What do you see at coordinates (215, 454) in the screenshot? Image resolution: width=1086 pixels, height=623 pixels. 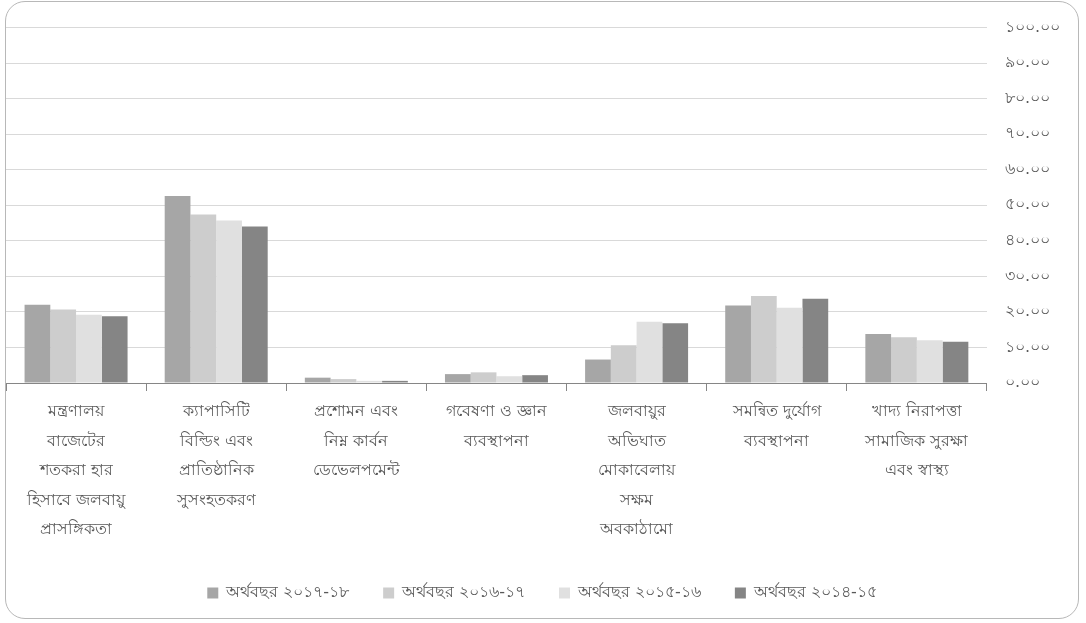 I see `x-tick-label: ক্যাপাসিটি বিল্ডিং এবং প্রাতিষ্ঠানিক সুসংহতকরণ` at bounding box center [215, 454].